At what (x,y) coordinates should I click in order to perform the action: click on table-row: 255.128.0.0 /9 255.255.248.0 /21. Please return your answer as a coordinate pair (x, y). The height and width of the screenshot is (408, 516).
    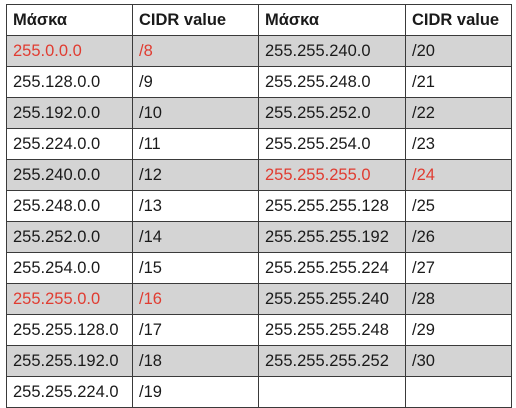
    Looking at the image, I should click on (259, 82).